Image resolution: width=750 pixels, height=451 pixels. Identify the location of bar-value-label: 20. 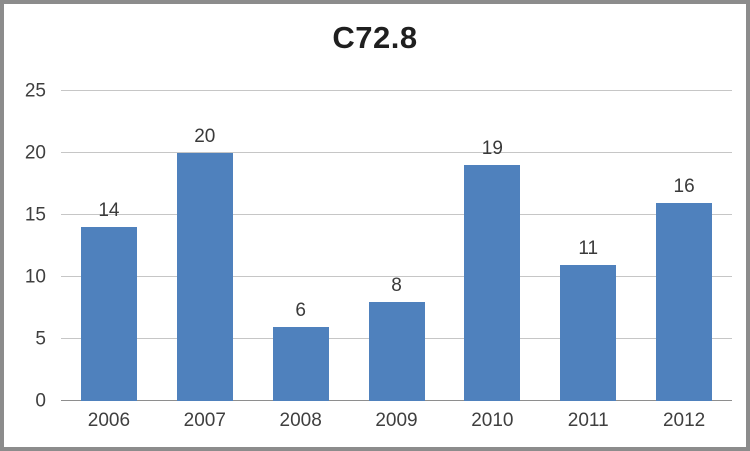
(205, 136).